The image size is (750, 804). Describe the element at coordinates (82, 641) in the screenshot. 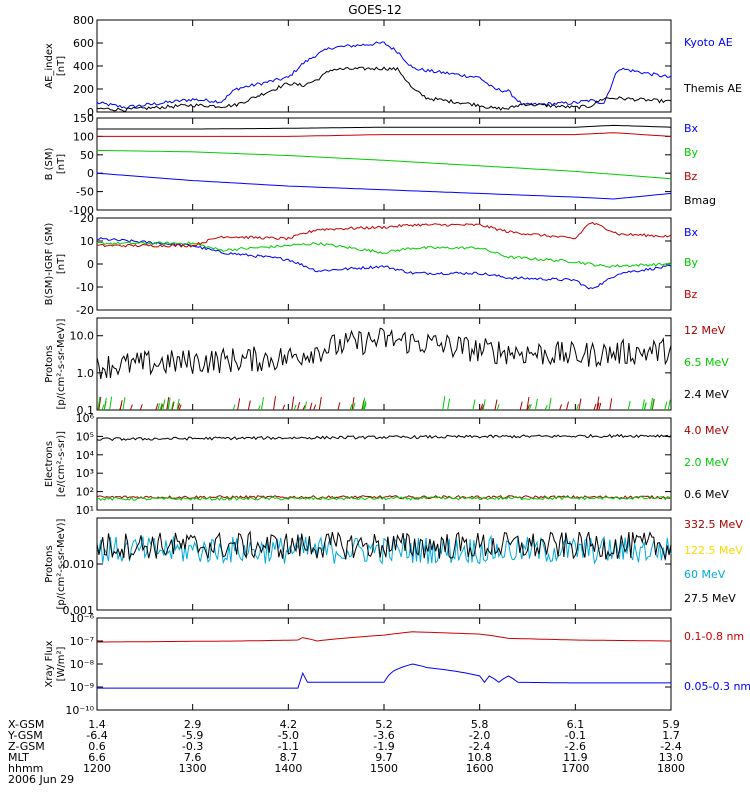

I see `y-tick-label-6-3: 10⁻⁷` at that location.